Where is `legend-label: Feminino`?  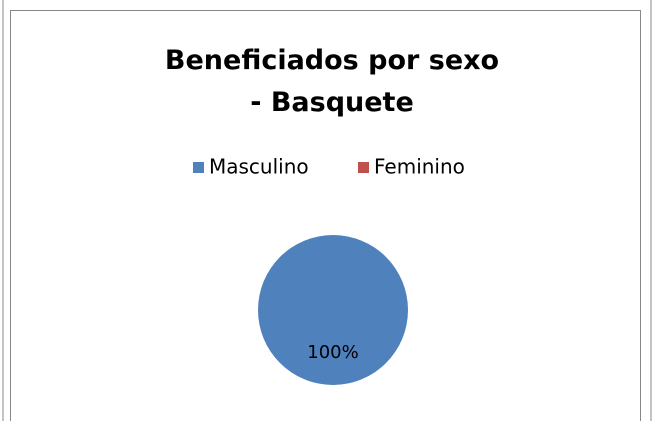 legend-label: Feminino is located at coordinates (419, 167).